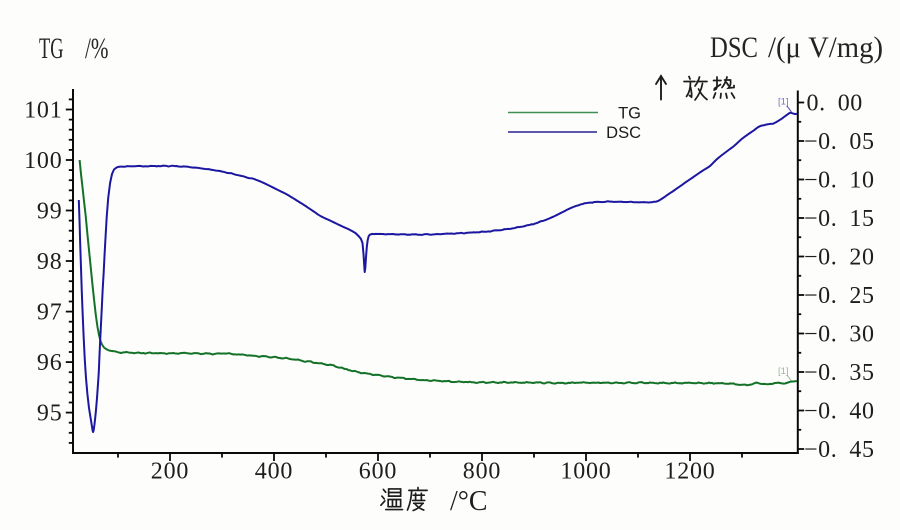 Image resolution: width=900 pixels, height=530 pixels. Describe the element at coordinates (689, 472) in the screenshot. I see `svg-text: 1200` at that location.